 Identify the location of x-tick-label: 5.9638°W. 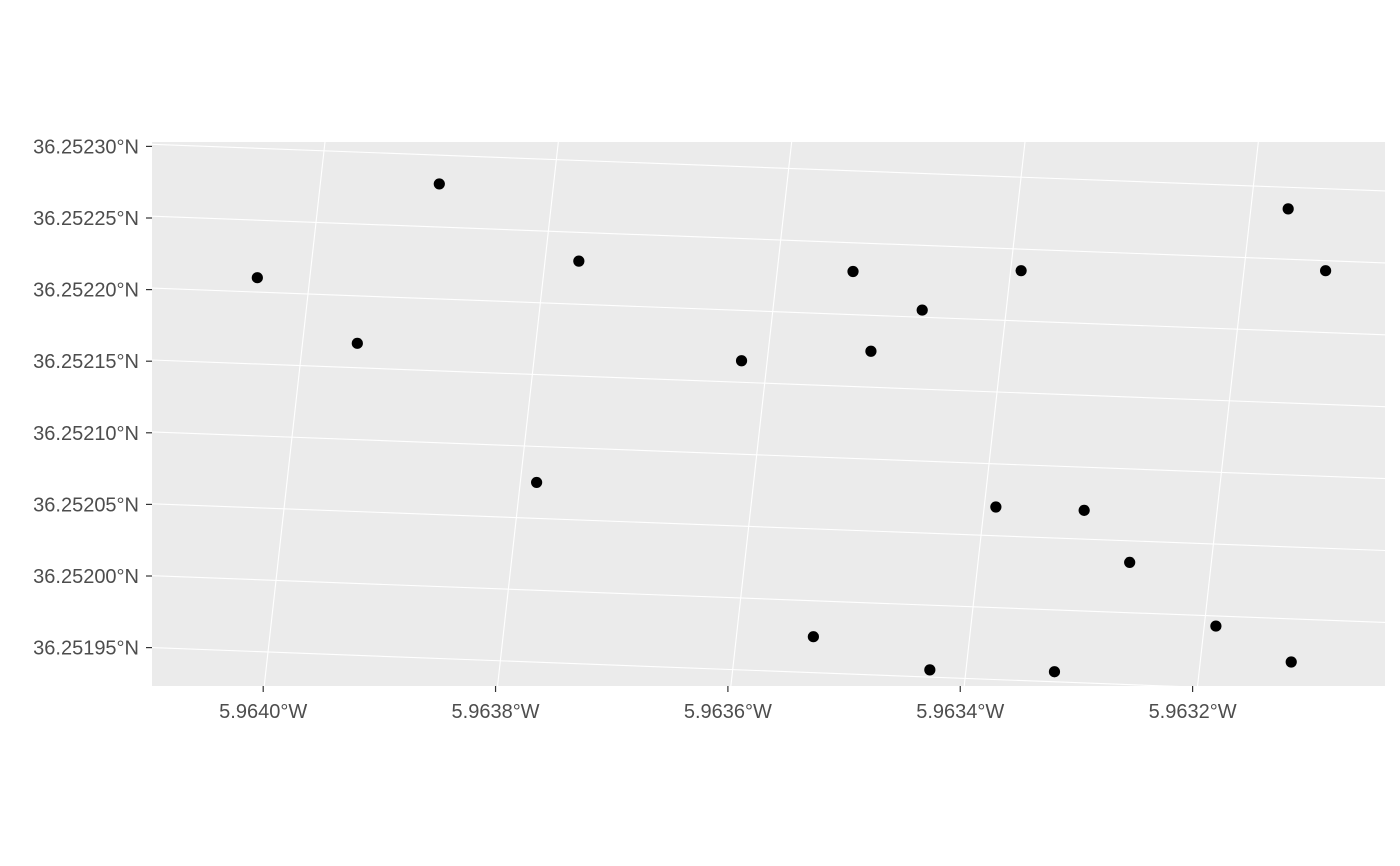
(496, 712).